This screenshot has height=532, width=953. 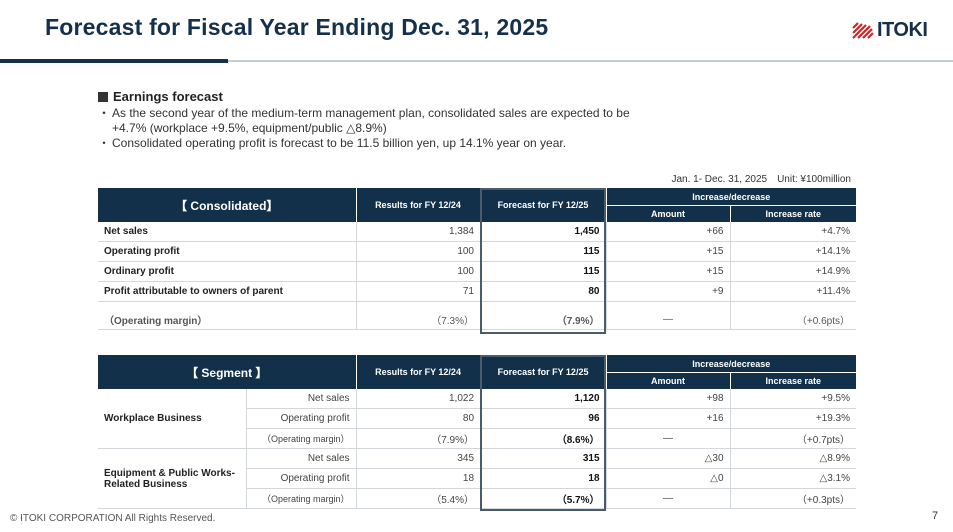 I want to click on results-cell: 1,384, so click(x=417, y=232).